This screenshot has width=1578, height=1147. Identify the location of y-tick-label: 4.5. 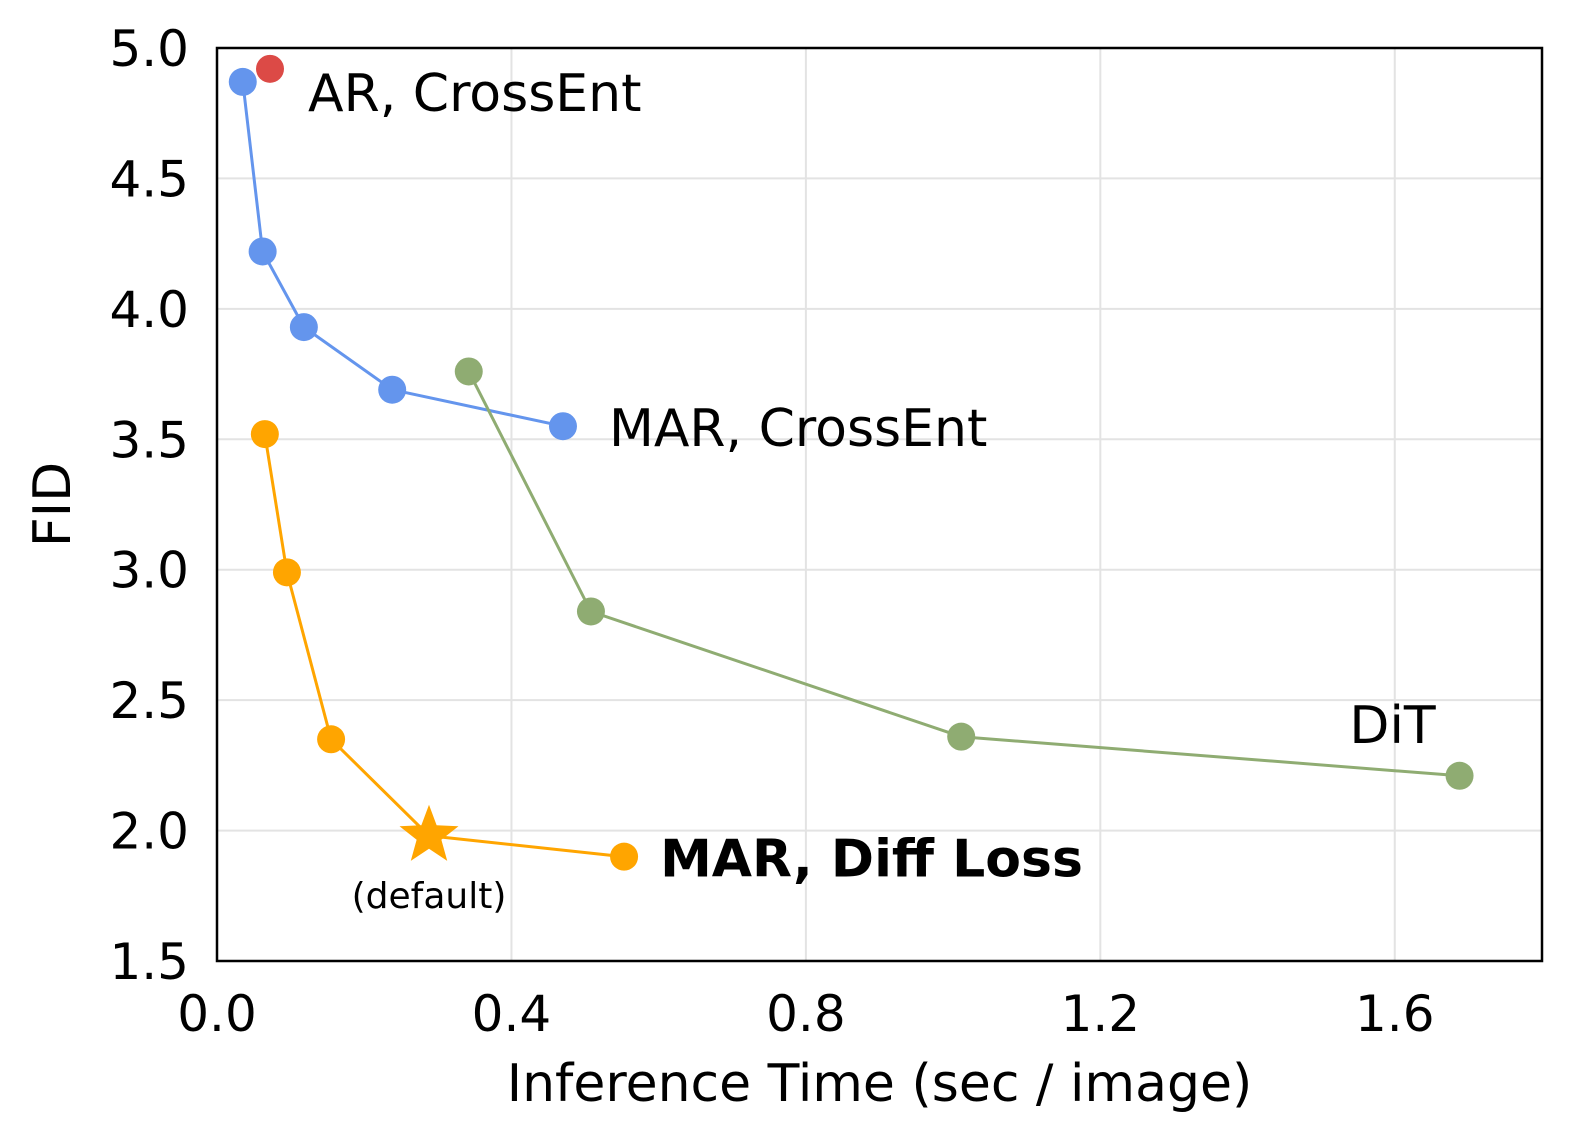
(149, 179).